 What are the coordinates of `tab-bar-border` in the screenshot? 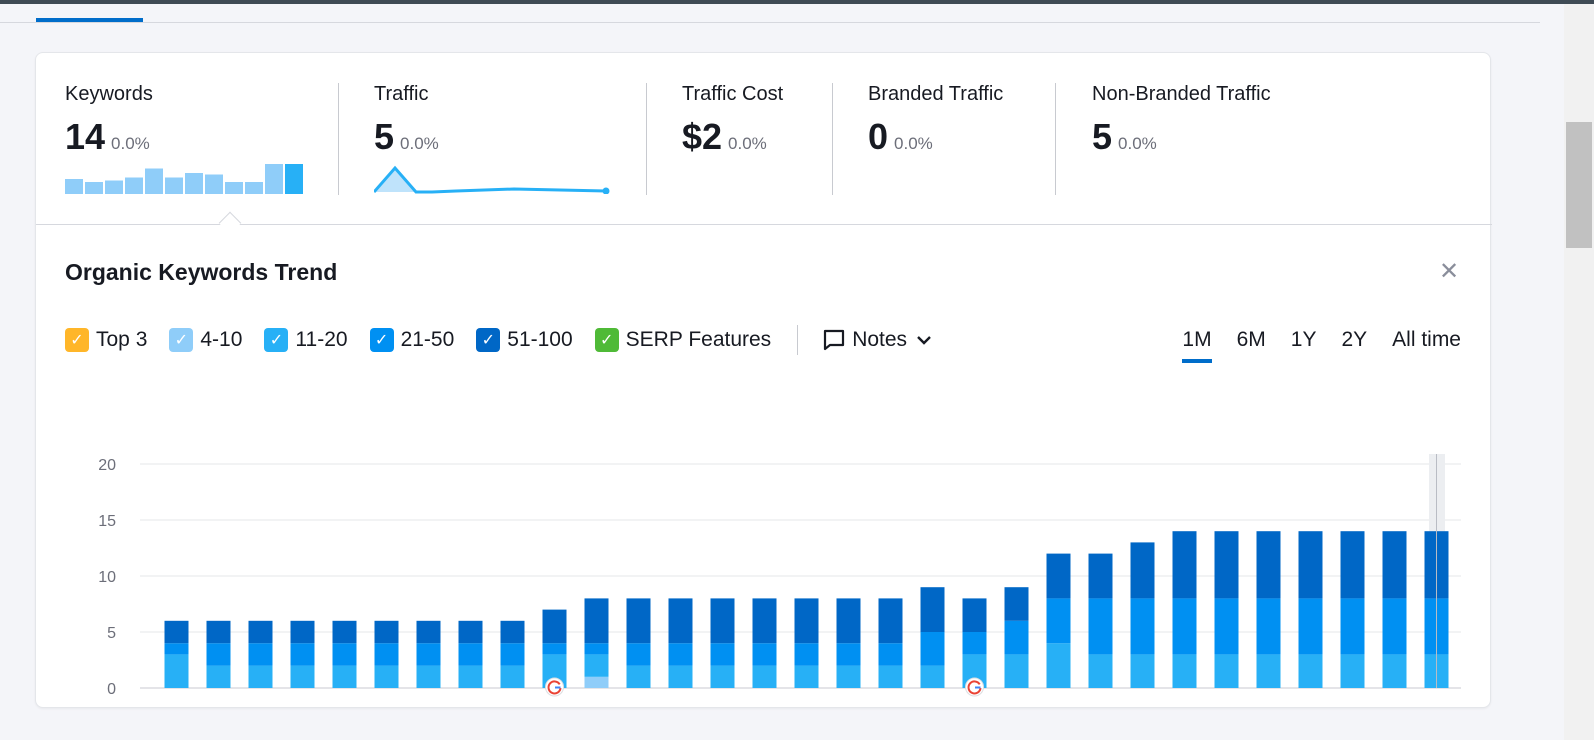 It's located at (770, 22).